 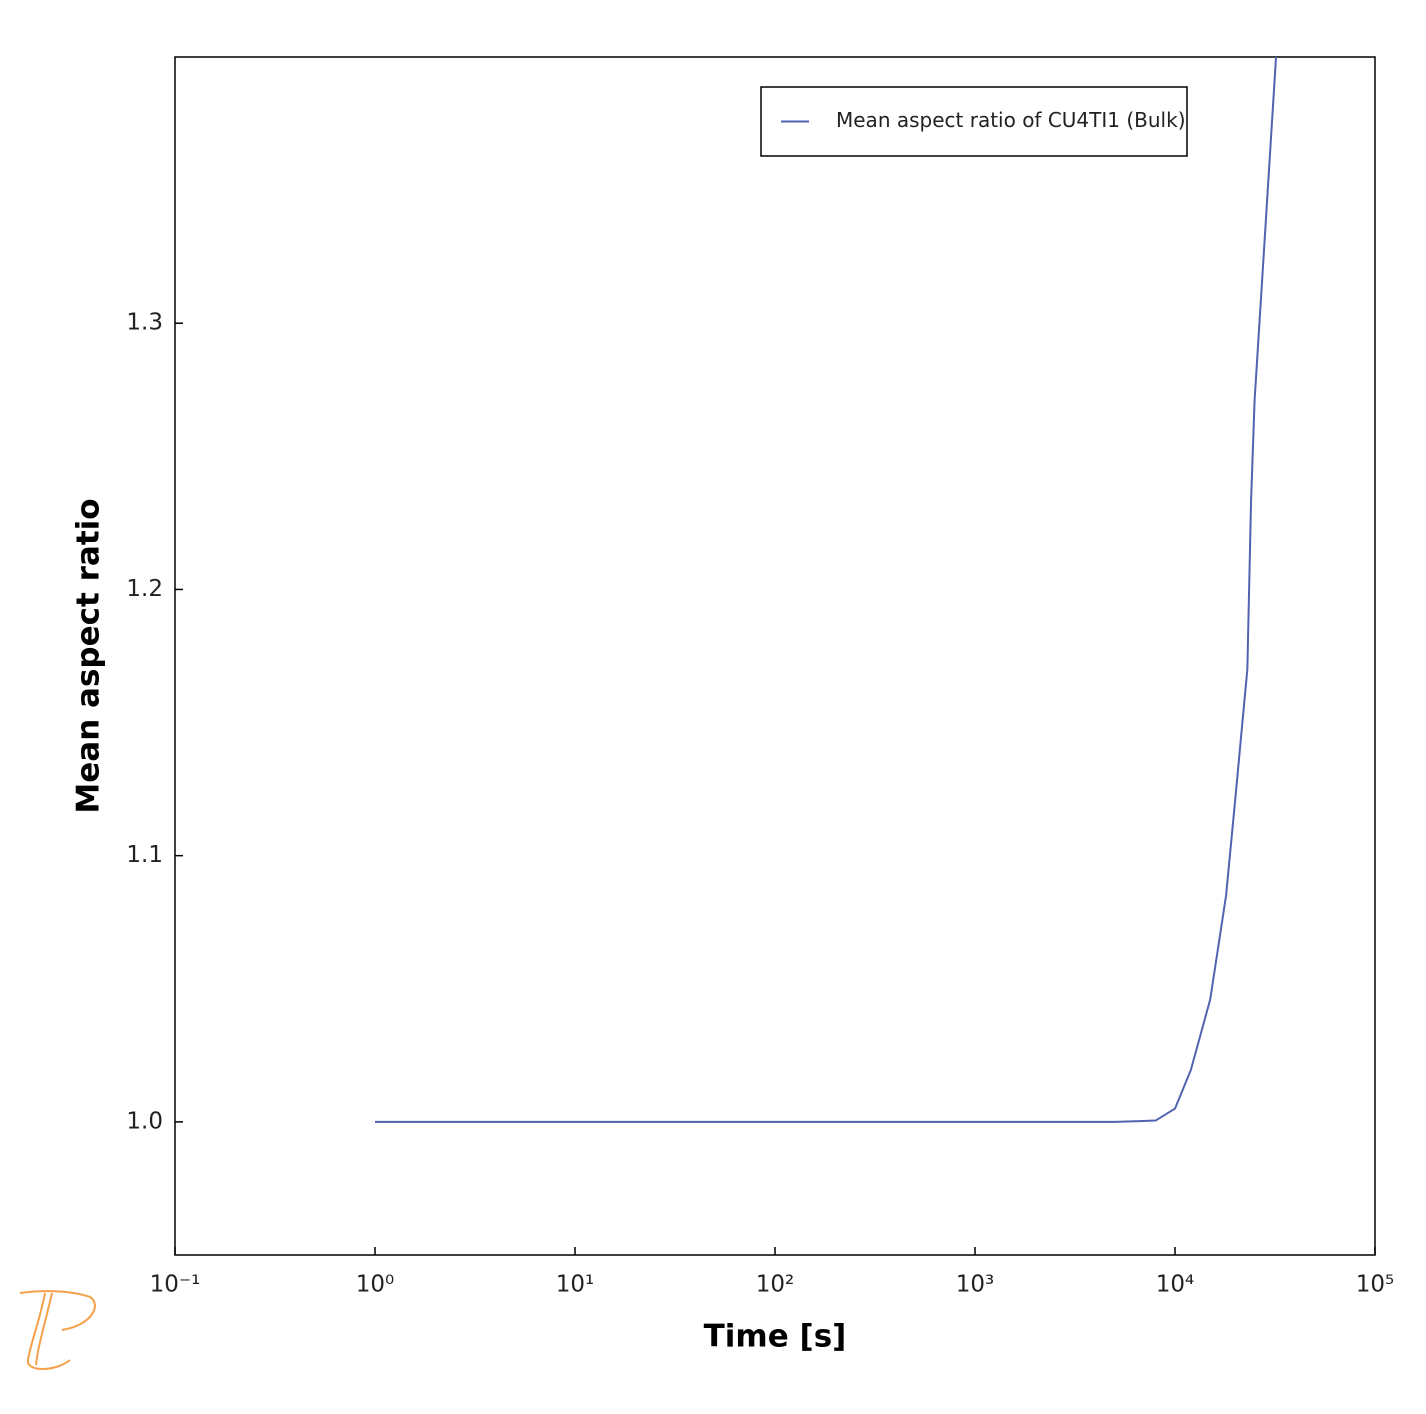 I want to click on logo, so click(x=57, y=1330).